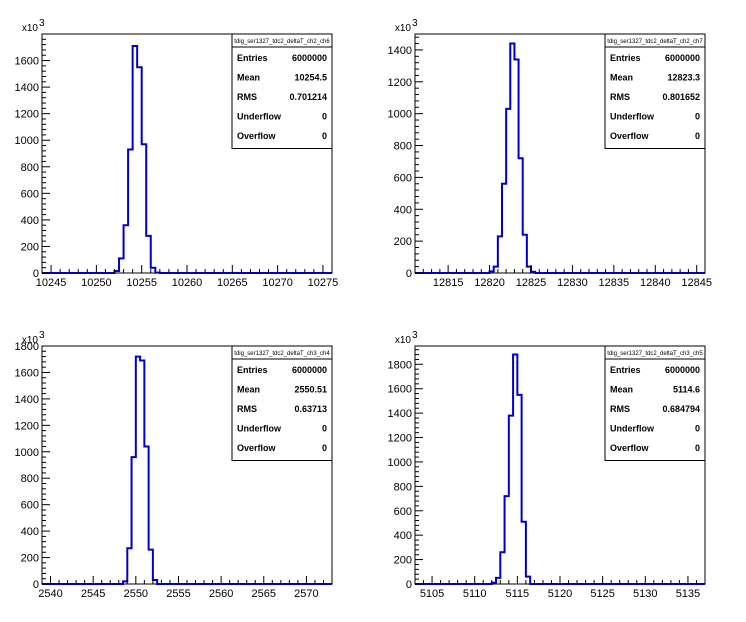 This screenshot has height=622, width=746. I want to click on x-tick-label: 5120, so click(560, 594).